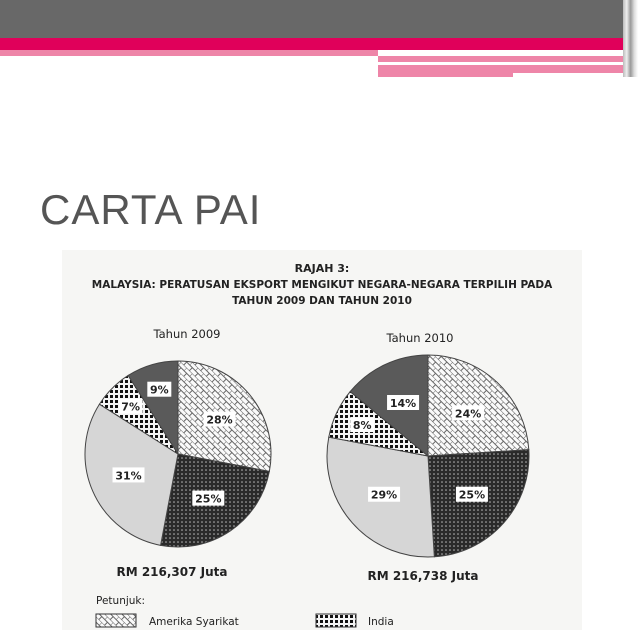 This screenshot has width=638, height=630. I want to click on slice-label: 8%, so click(362, 425).